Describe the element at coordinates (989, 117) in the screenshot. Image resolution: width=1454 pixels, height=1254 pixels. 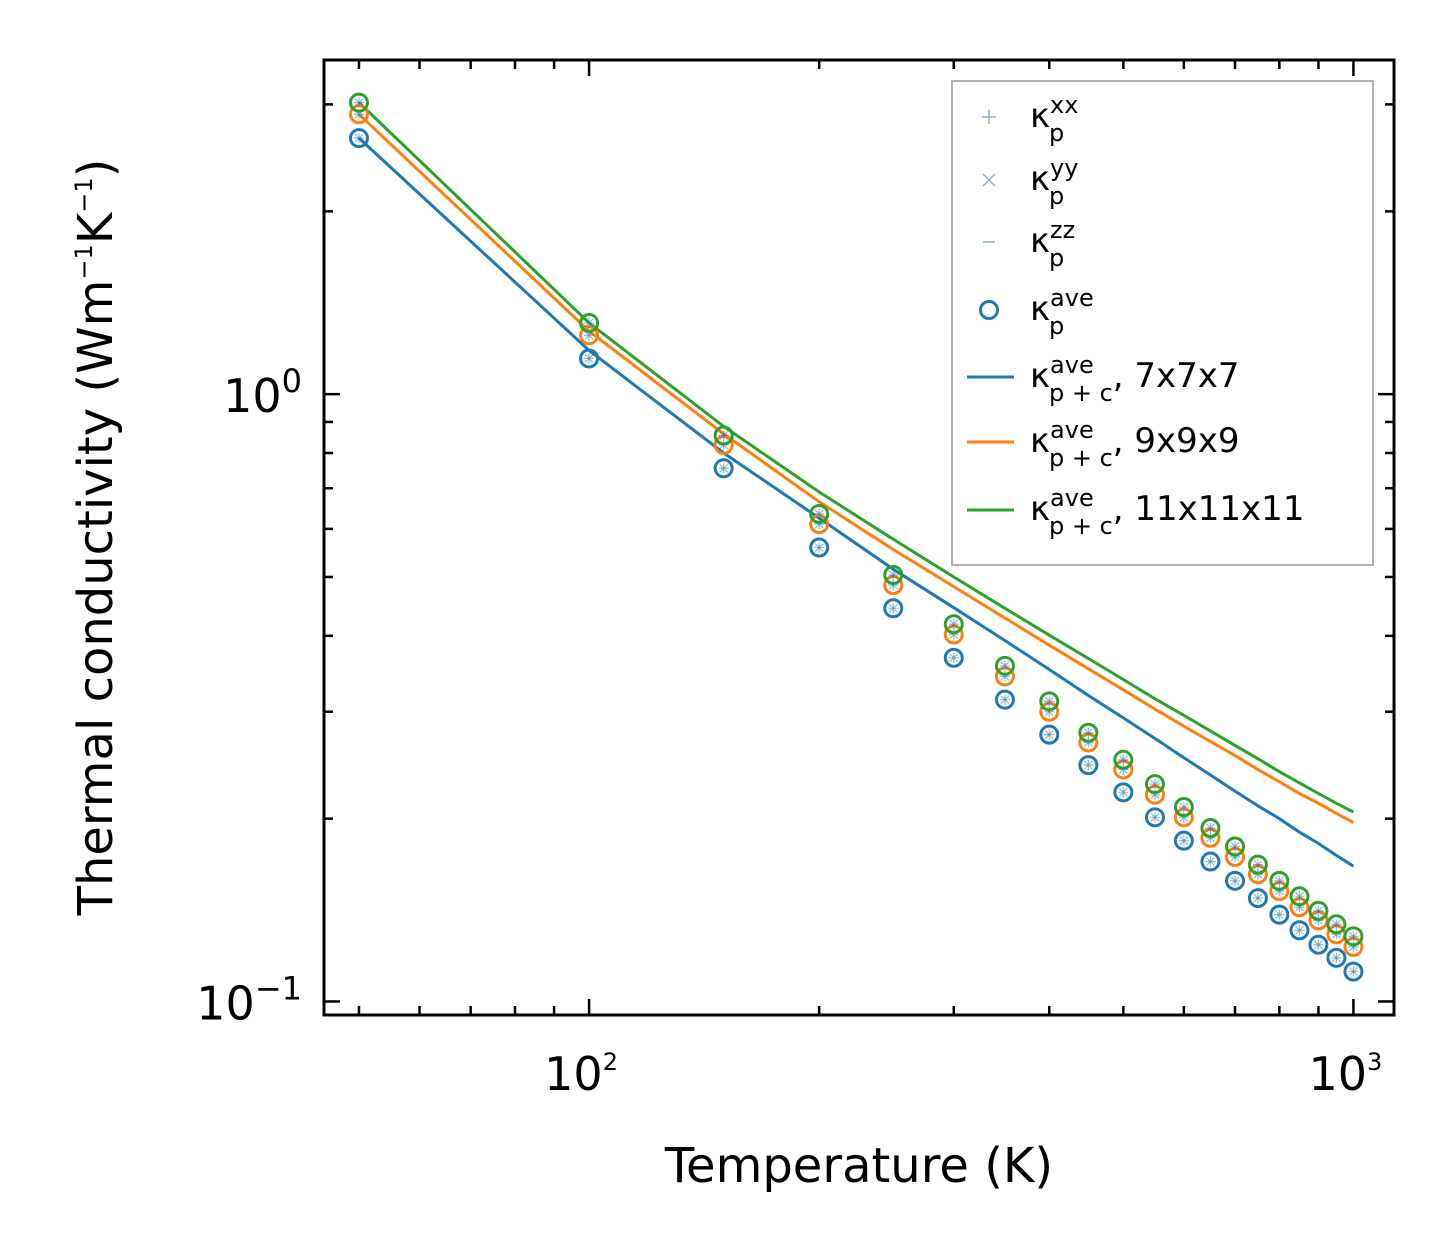
I see `plus-marker-icon` at that location.